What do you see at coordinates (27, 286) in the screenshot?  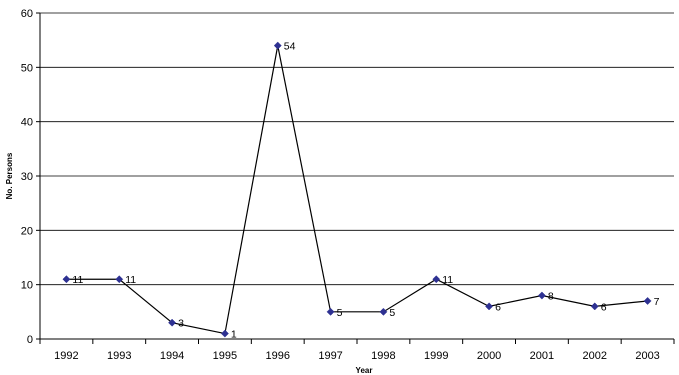 I see `y-tick-label: 10` at bounding box center [27, 286].